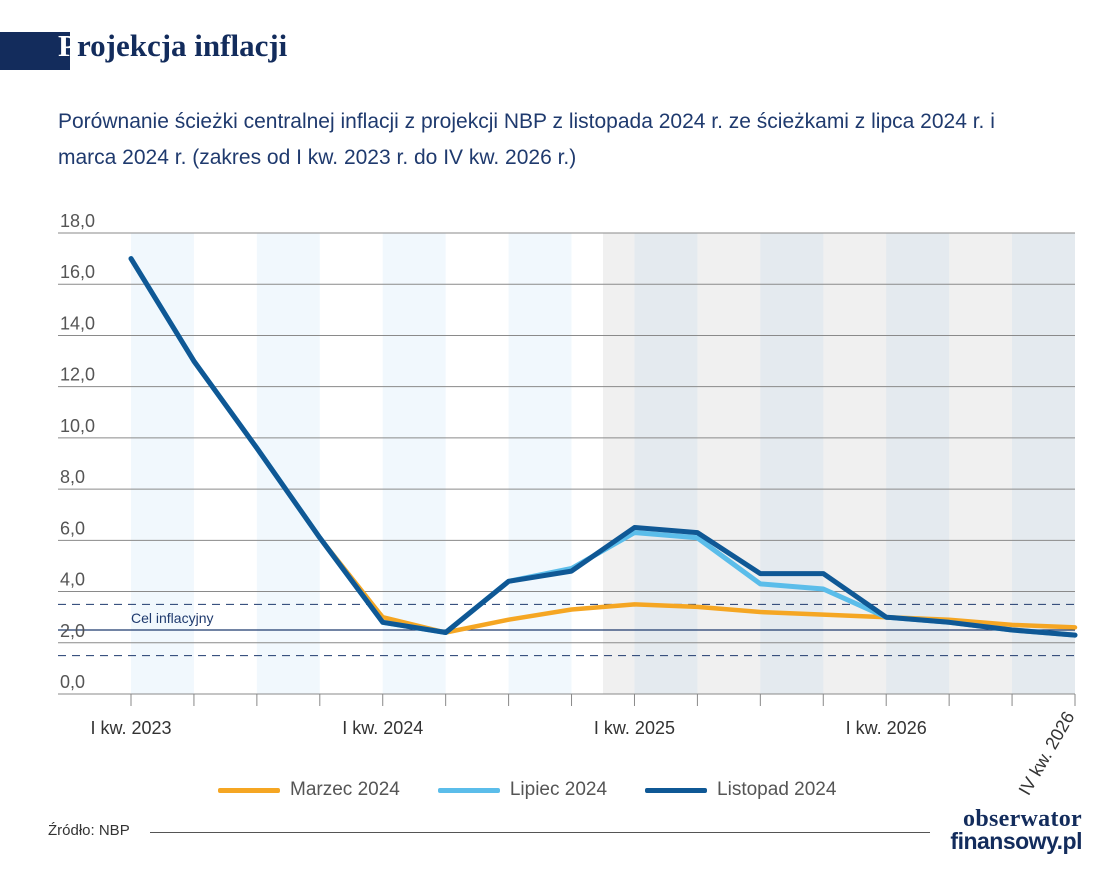 The image size is (1120, 880). What do you see at coordinates (540, 832) in the screenshot?
I see `footer-divider` at bounding box center [540, 832].